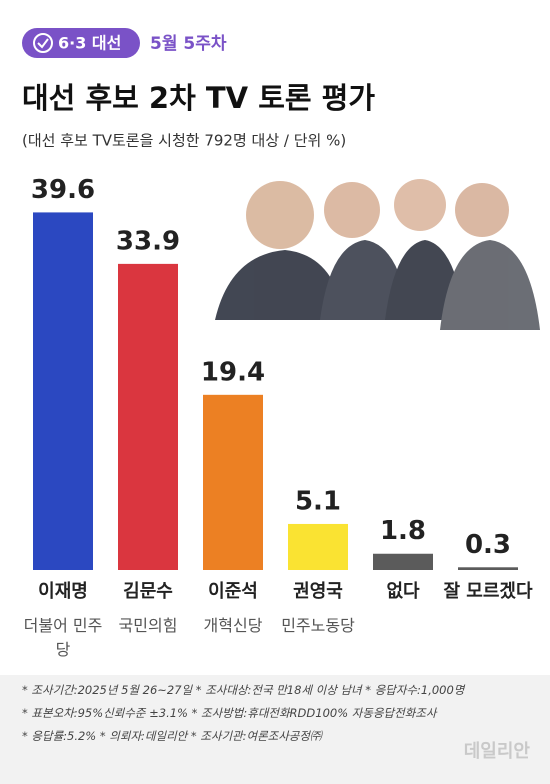 The width and height of the screenshot is (550, 784). What do you see at coordinates (198, 98) in the screenshot?
I see `chart-title: 대선 후보 2차 TV 토론 평가` at bounding box center [198, 98].